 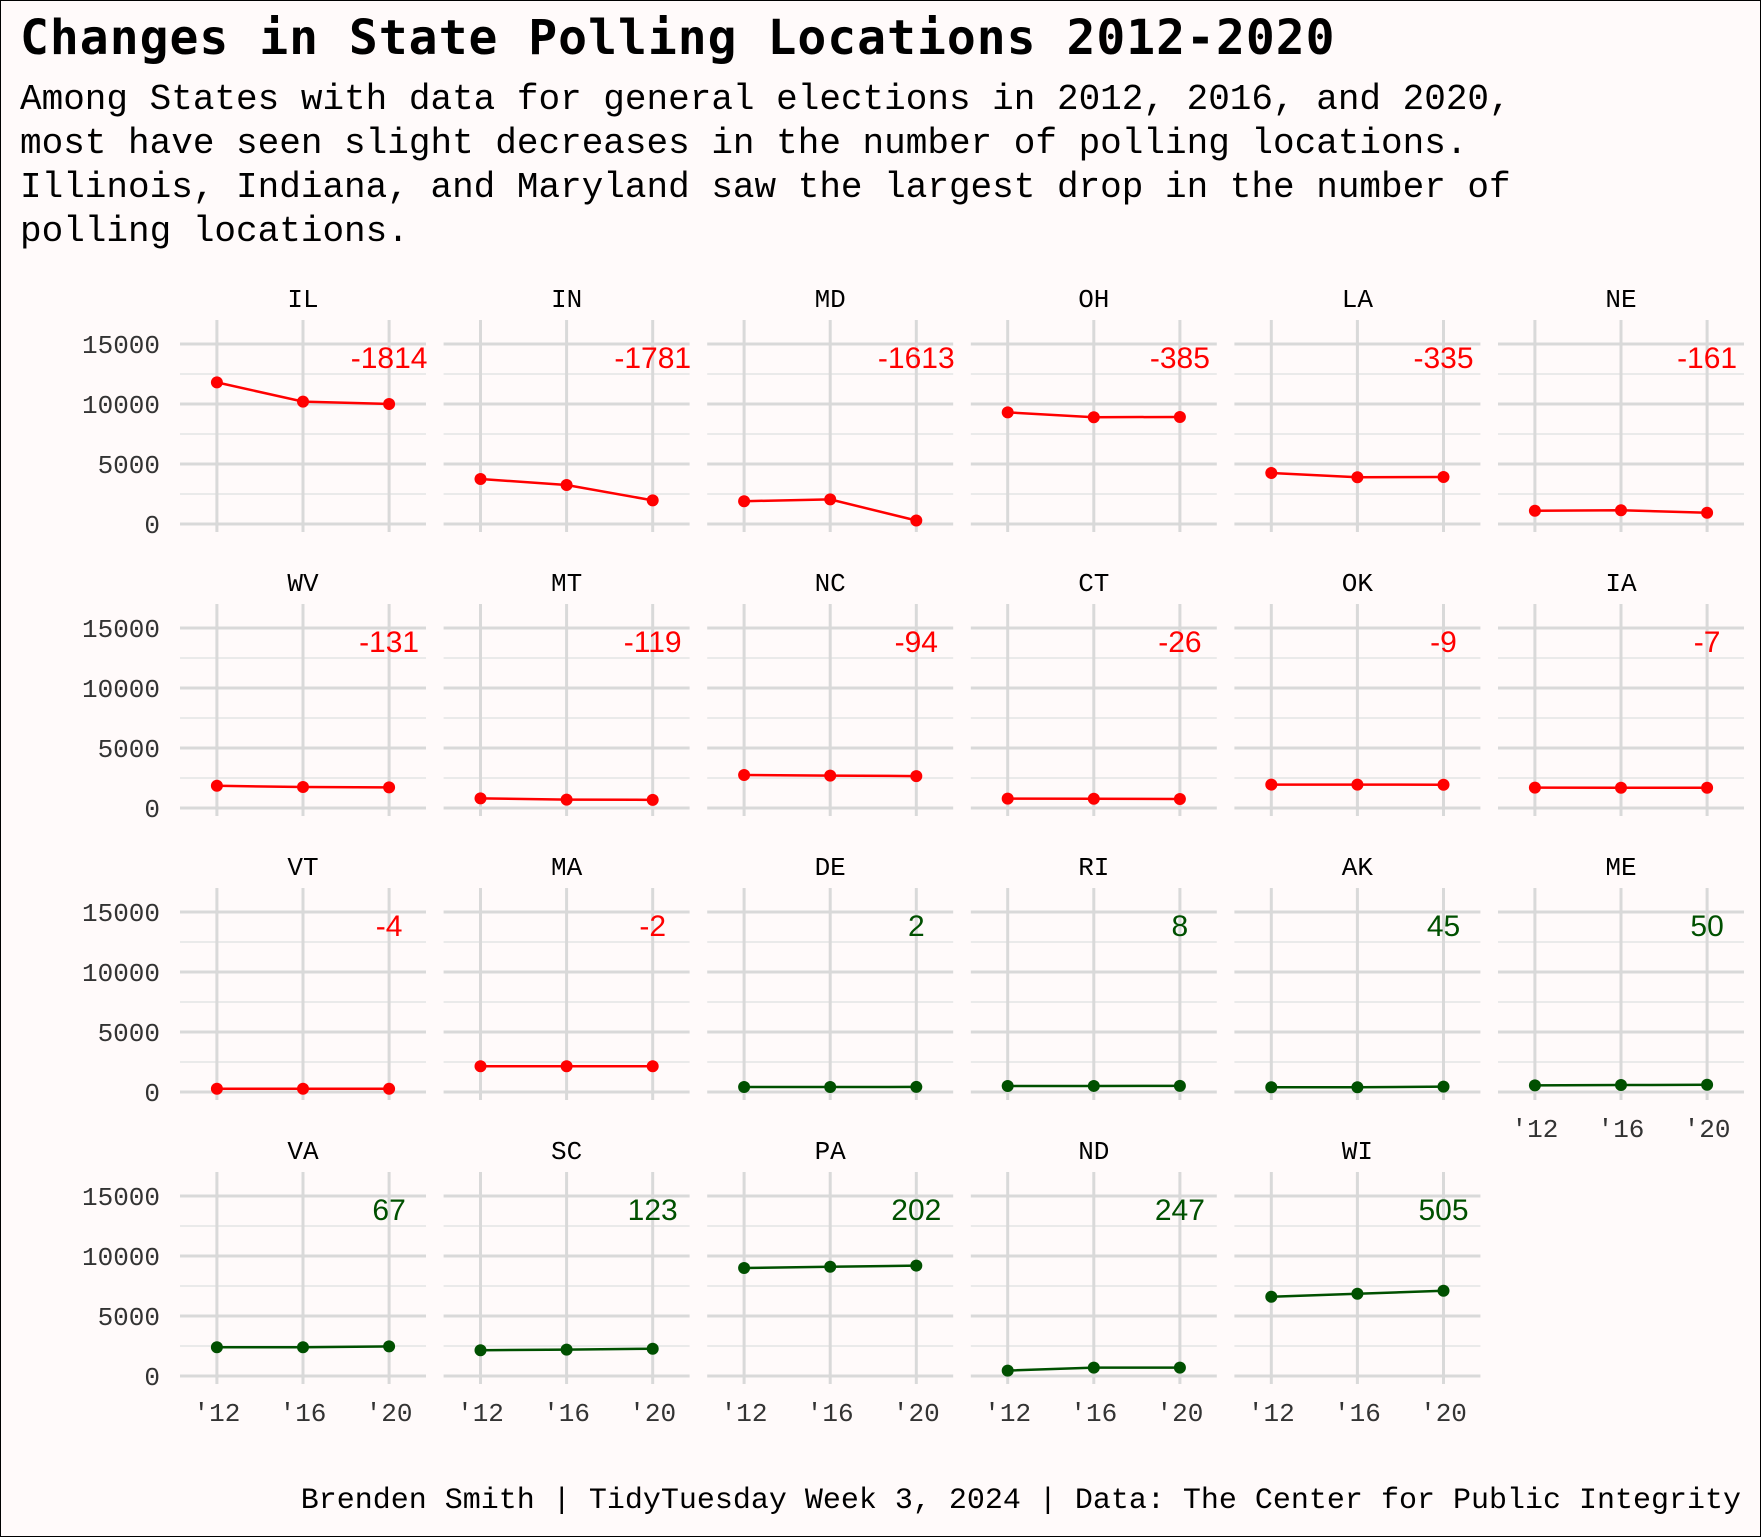 What do you see at coordinates (1620, 868) in the screenshot?
I see `panel-title: ME` at bounding box center [1620, 868].